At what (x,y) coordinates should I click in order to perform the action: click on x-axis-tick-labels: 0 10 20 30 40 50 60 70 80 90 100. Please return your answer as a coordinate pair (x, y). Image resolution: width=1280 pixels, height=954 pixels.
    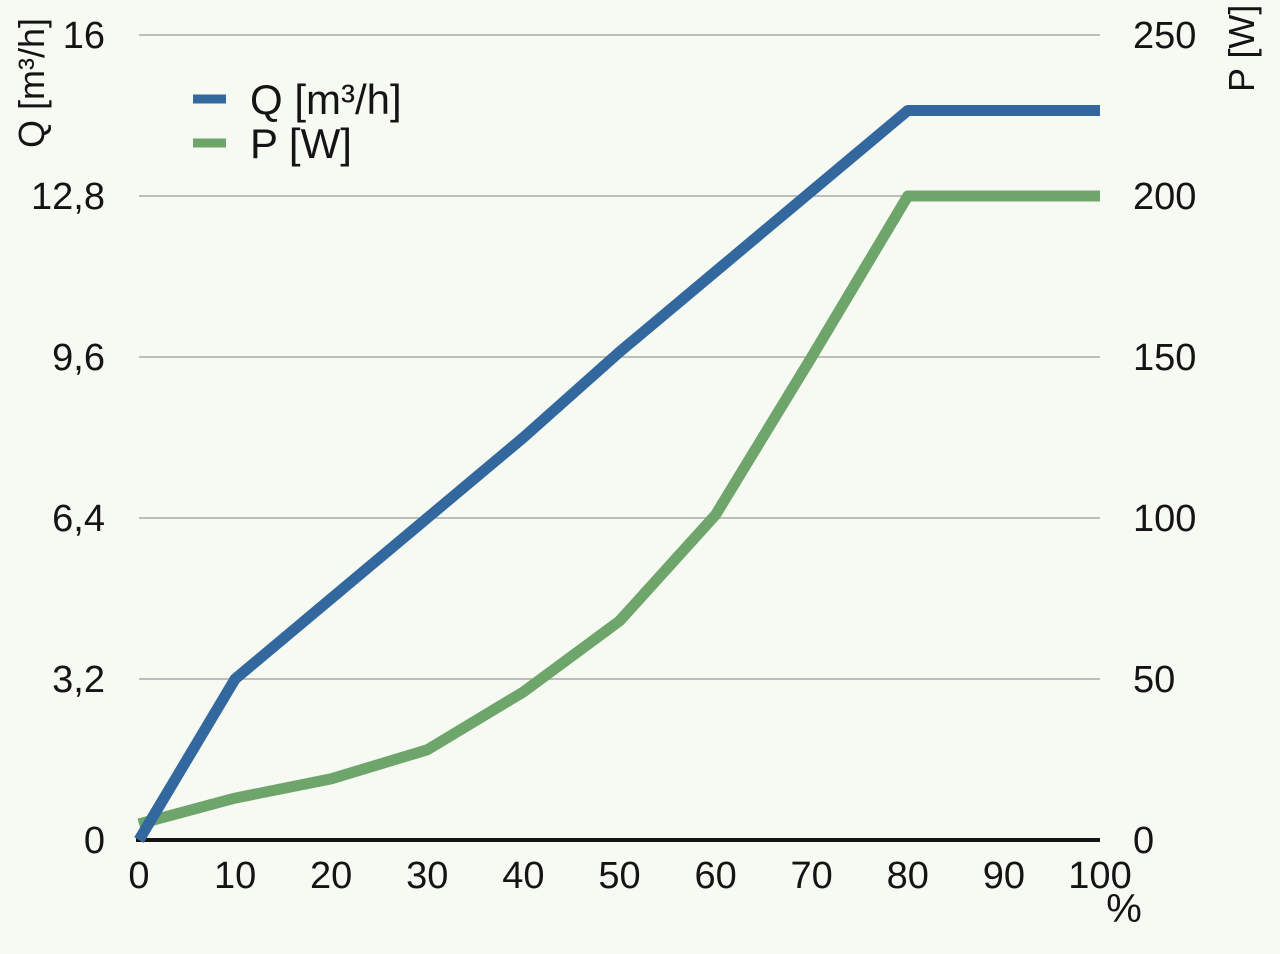
    Looking at the image, I should click on (629, 876).